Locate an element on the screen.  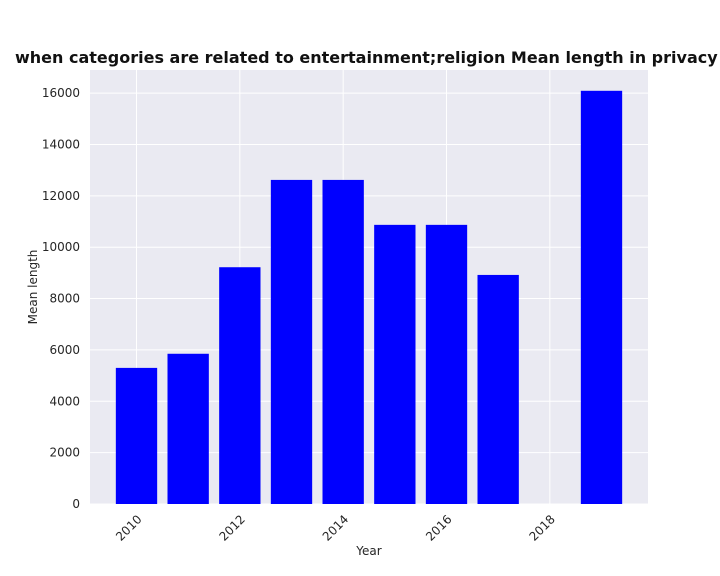
x-axis-ticks: 2010 2012 2014 2016 2018 is located at coordinates (335, 527).